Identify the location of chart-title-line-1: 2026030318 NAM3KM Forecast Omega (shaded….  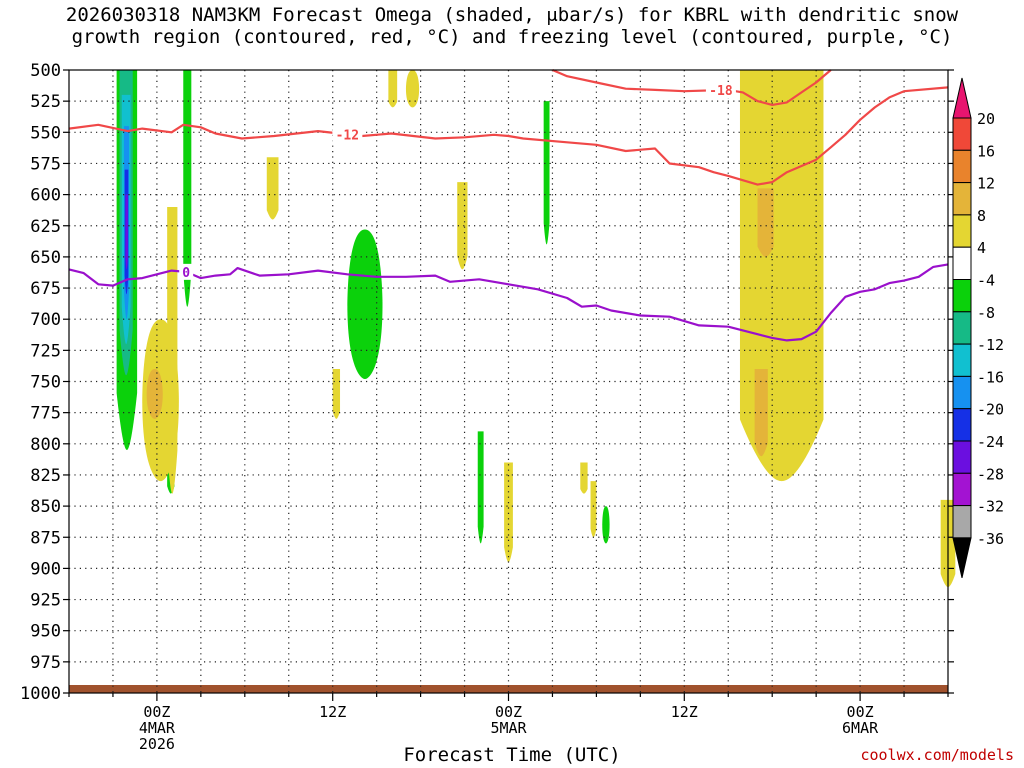
(512, 15).